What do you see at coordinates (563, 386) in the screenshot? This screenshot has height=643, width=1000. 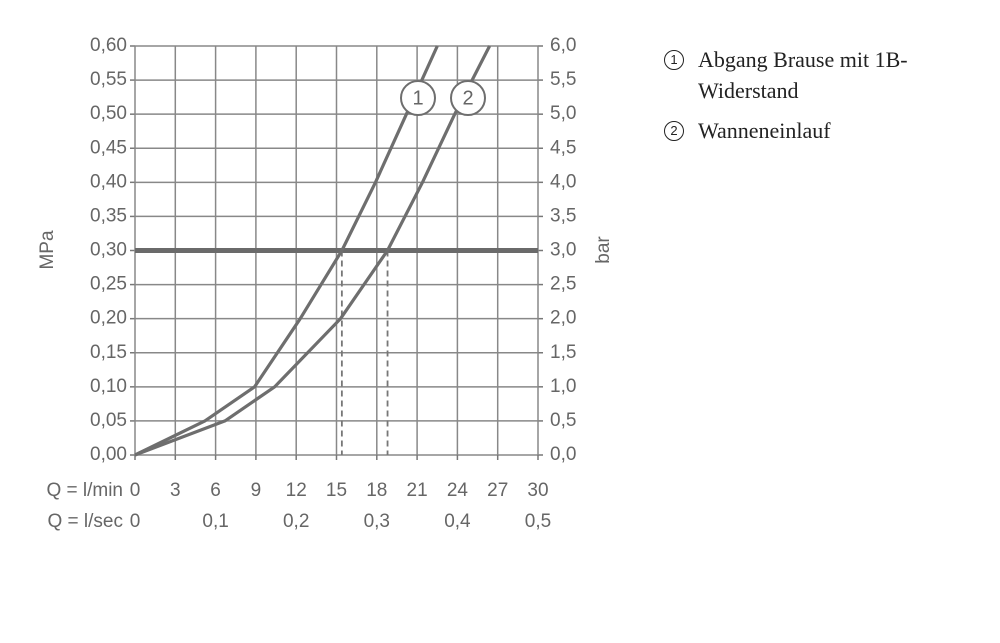 I see `y2-tick-label: 1,0` at bounding box center [563, 386].